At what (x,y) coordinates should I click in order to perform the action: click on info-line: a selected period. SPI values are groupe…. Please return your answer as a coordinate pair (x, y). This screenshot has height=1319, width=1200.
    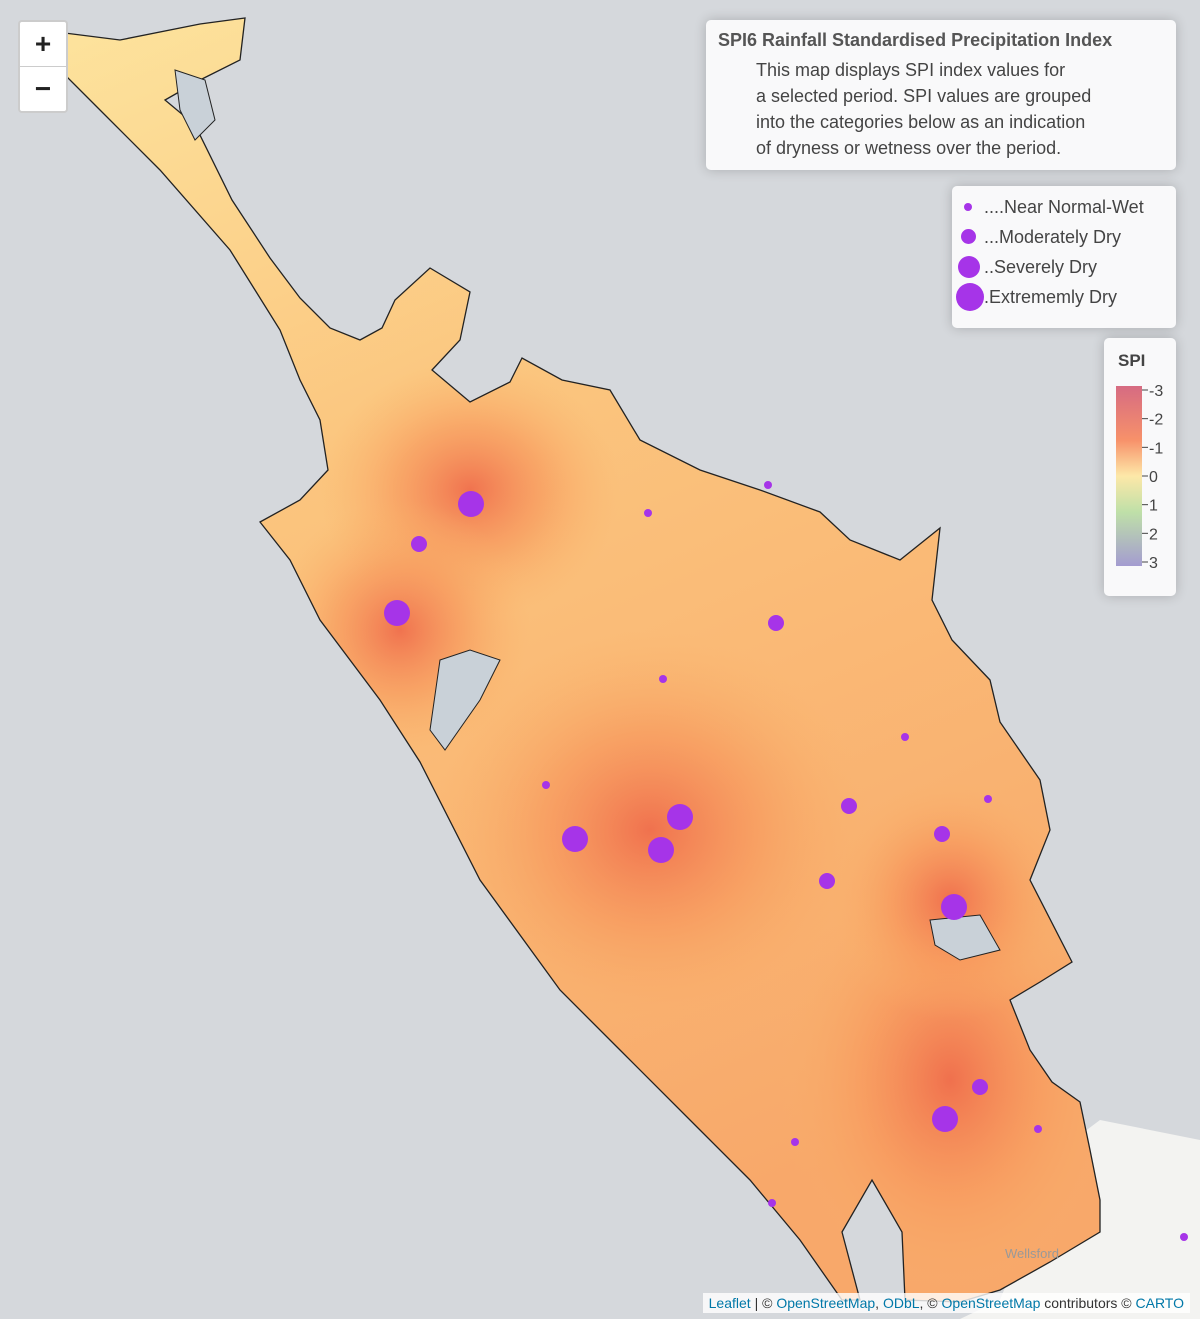
    Looking at the image, I should click on (924, 96).